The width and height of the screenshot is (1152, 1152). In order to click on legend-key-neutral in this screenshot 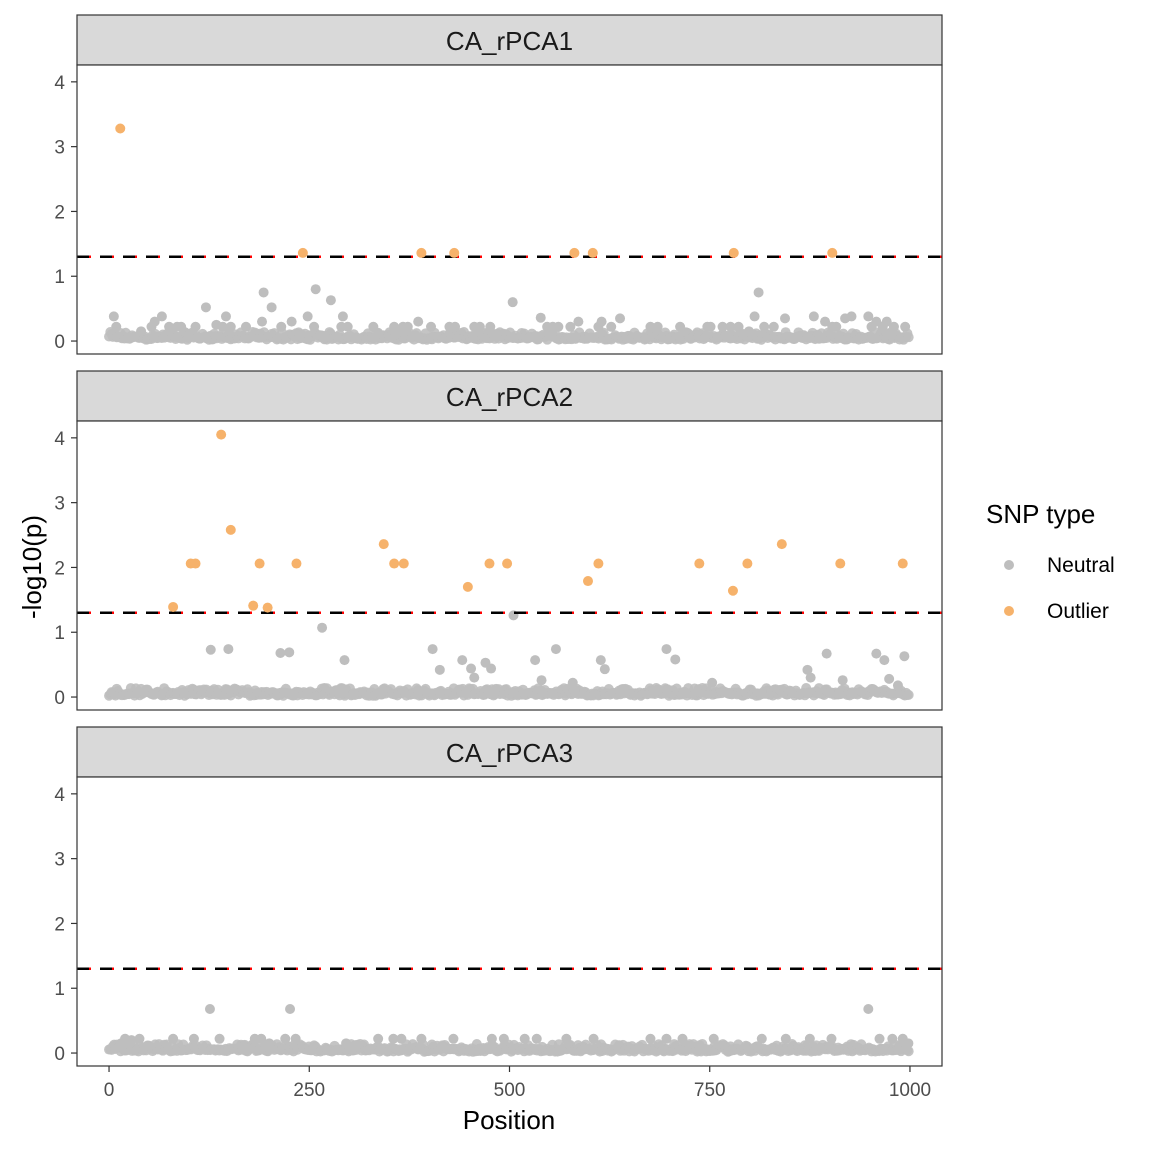, I will do `click(1009, 565)`.